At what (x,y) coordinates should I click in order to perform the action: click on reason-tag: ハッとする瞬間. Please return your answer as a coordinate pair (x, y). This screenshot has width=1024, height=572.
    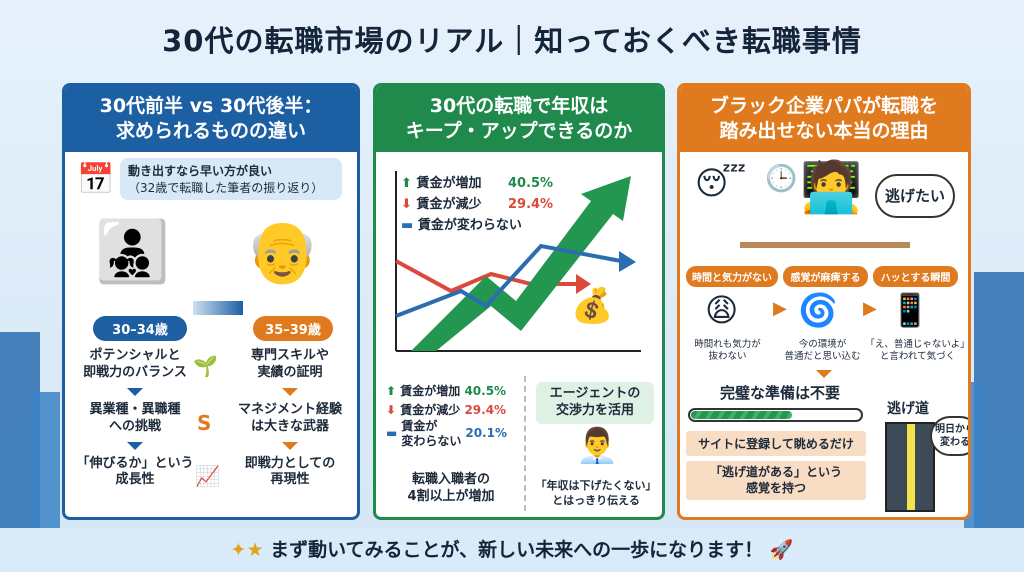
    Looking at the image, I should click on (915, 276).